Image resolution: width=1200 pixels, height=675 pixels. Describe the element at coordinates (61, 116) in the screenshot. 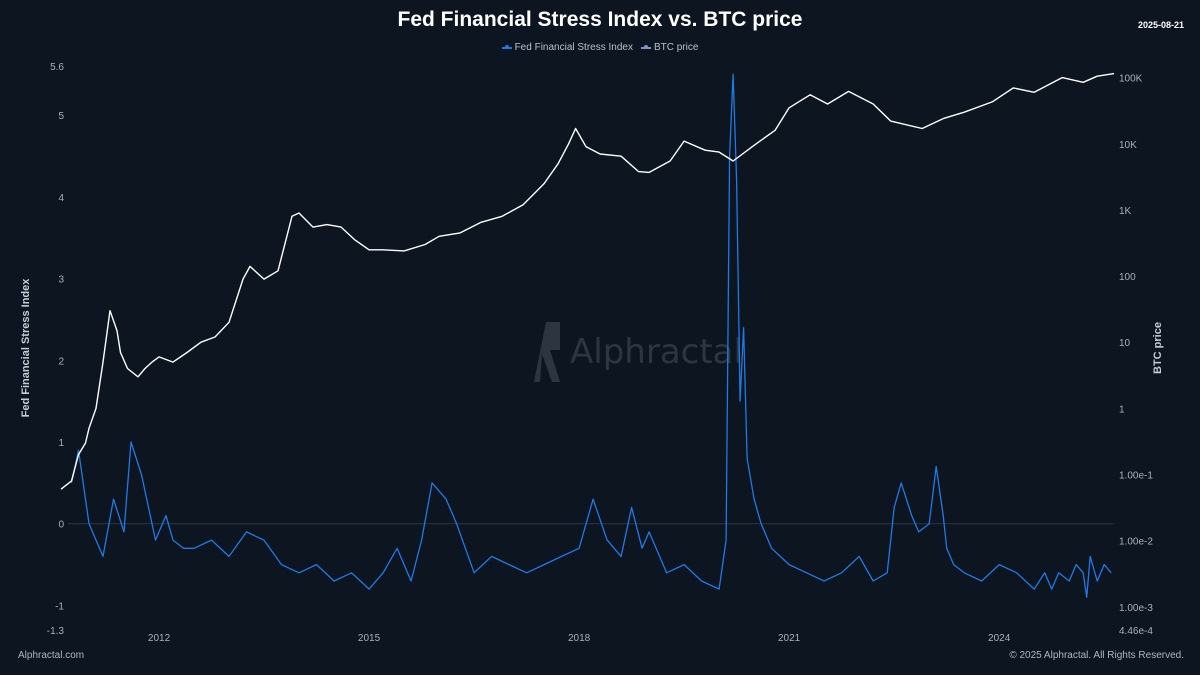

I see `y-left-tick-label: 5` at that location.